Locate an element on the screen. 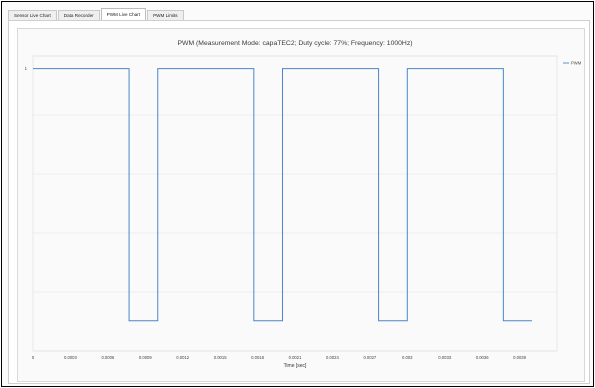 This screenshot has height=388, width=595. x-tick-label: 0.0009 is located at coordinates (145, 357).